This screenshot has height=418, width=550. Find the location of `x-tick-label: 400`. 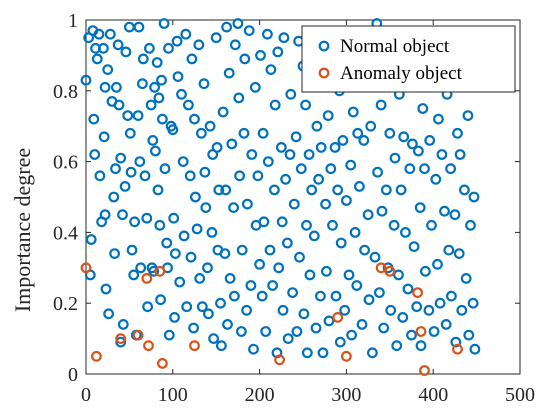

x-tick-label: 400 is located at coordinates (433, 395).